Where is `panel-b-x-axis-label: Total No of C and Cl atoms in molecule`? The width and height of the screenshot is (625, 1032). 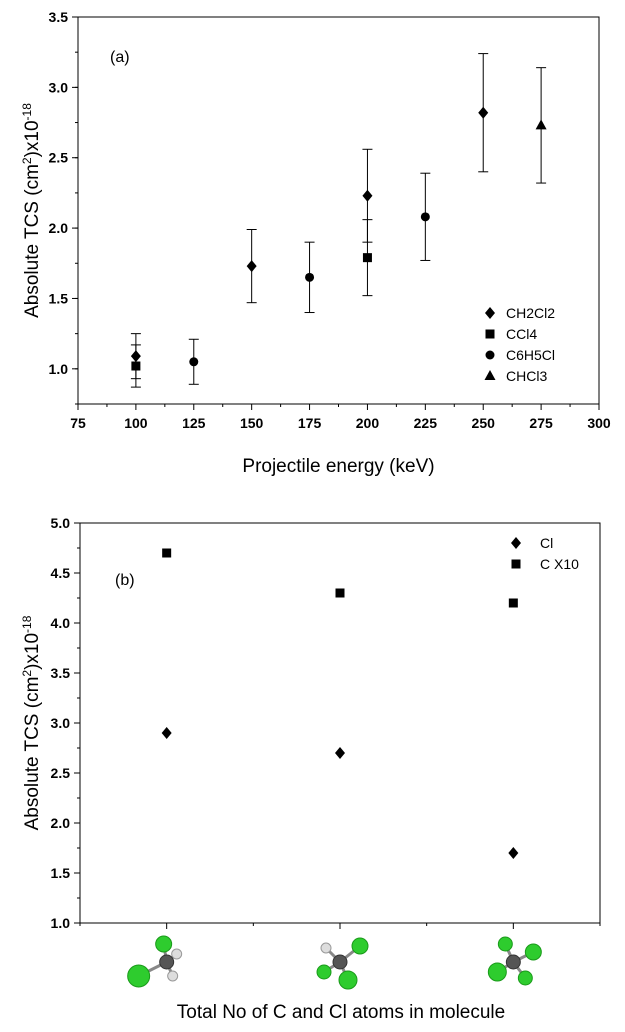
panel-b-x-axis-label: Total No of C and Cl atoms in molecule is located at coordinates (341, 1012).